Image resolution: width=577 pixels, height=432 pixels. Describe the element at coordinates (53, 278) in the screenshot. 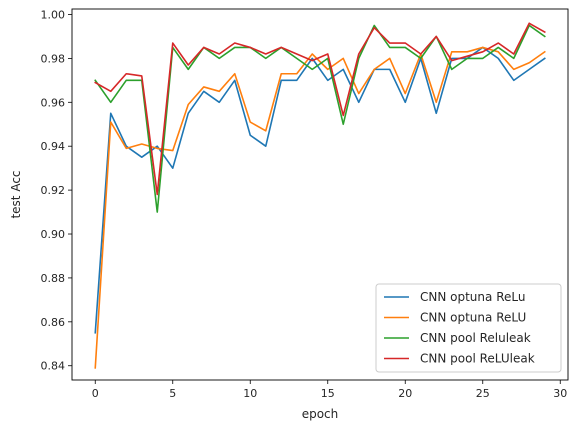

I see `y-tick-label: 0.88` at that location.